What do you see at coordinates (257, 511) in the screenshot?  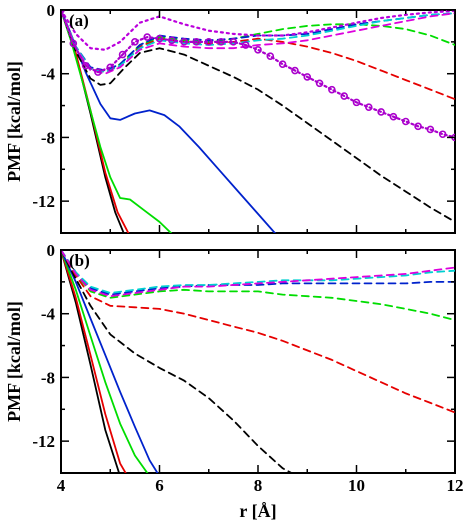 I see `x-axis-title: r [Å]` at bounding box center [257, 511].